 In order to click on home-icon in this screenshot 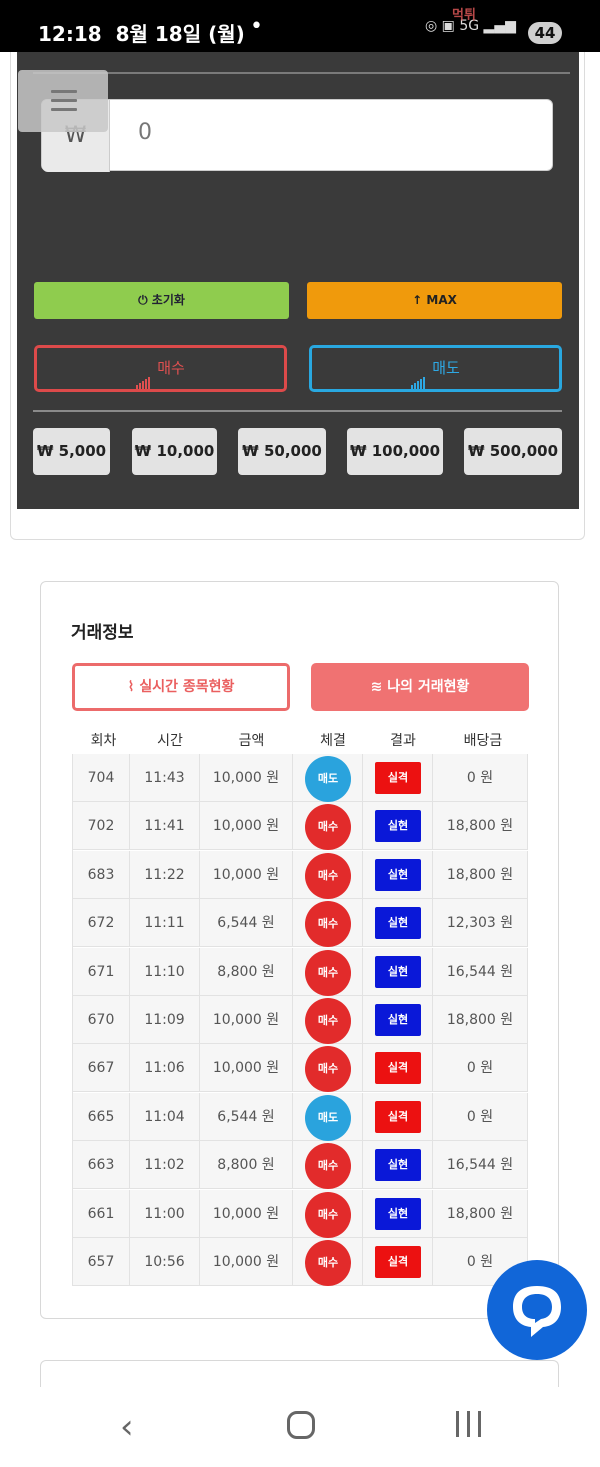, I will do `click(301, 1425)`.